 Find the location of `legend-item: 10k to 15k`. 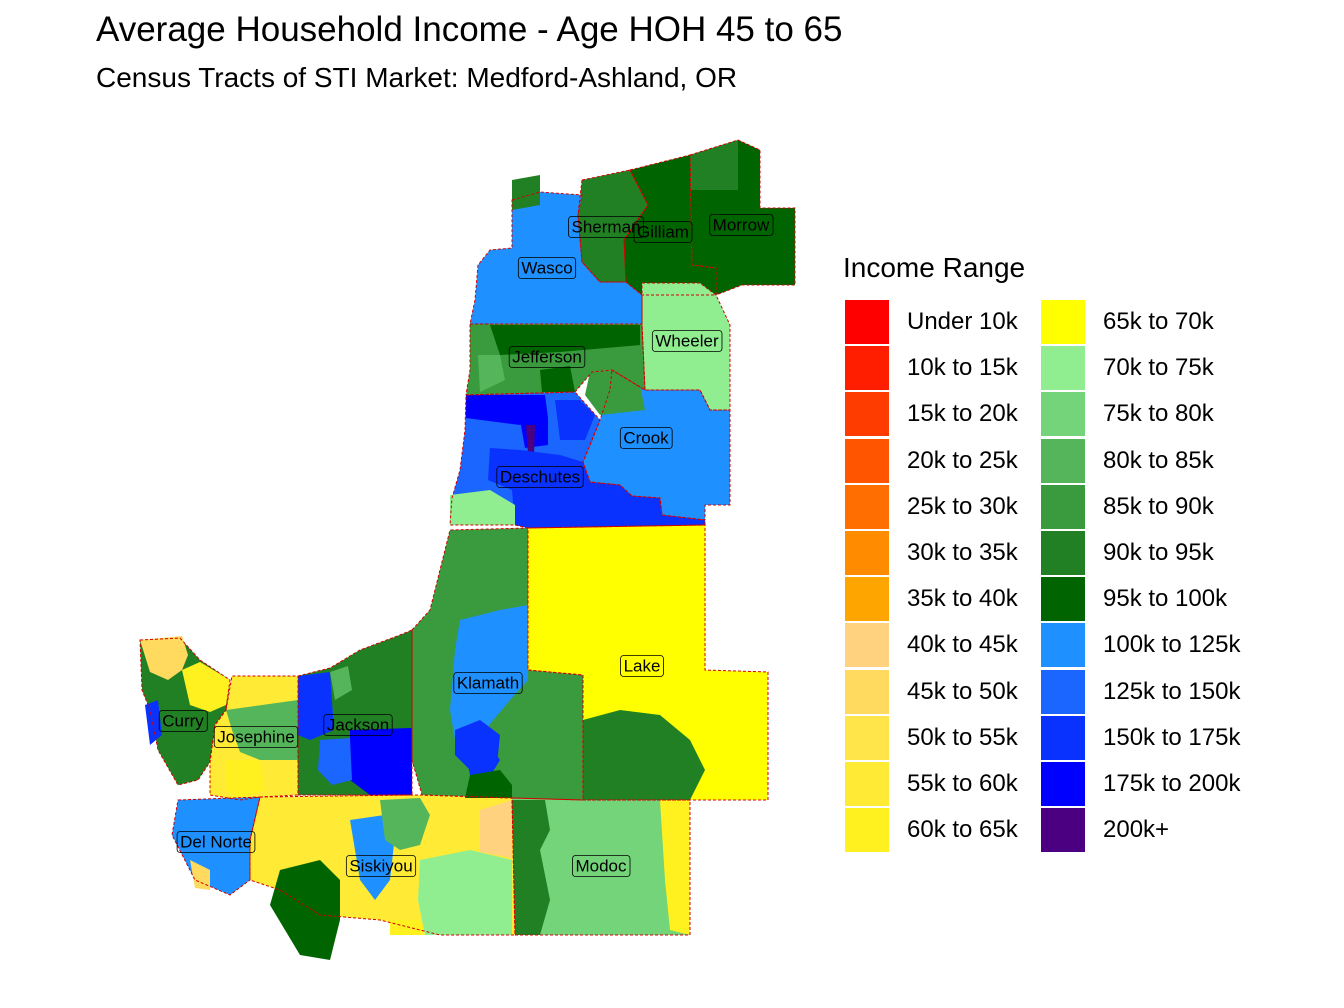

legend-item: 10k to 15k is located at coordinates (965, 368).